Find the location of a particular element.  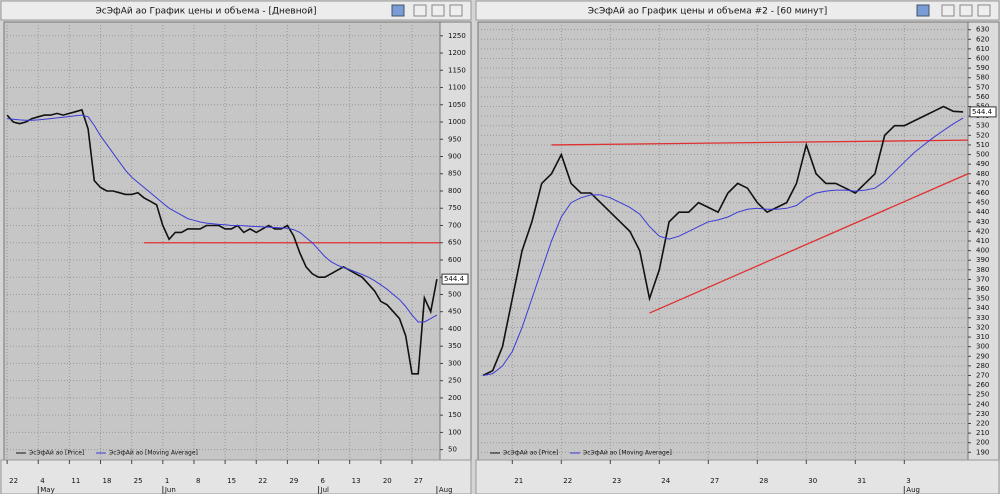

x-tick-label: 25 is located at coordinates (138, 481).